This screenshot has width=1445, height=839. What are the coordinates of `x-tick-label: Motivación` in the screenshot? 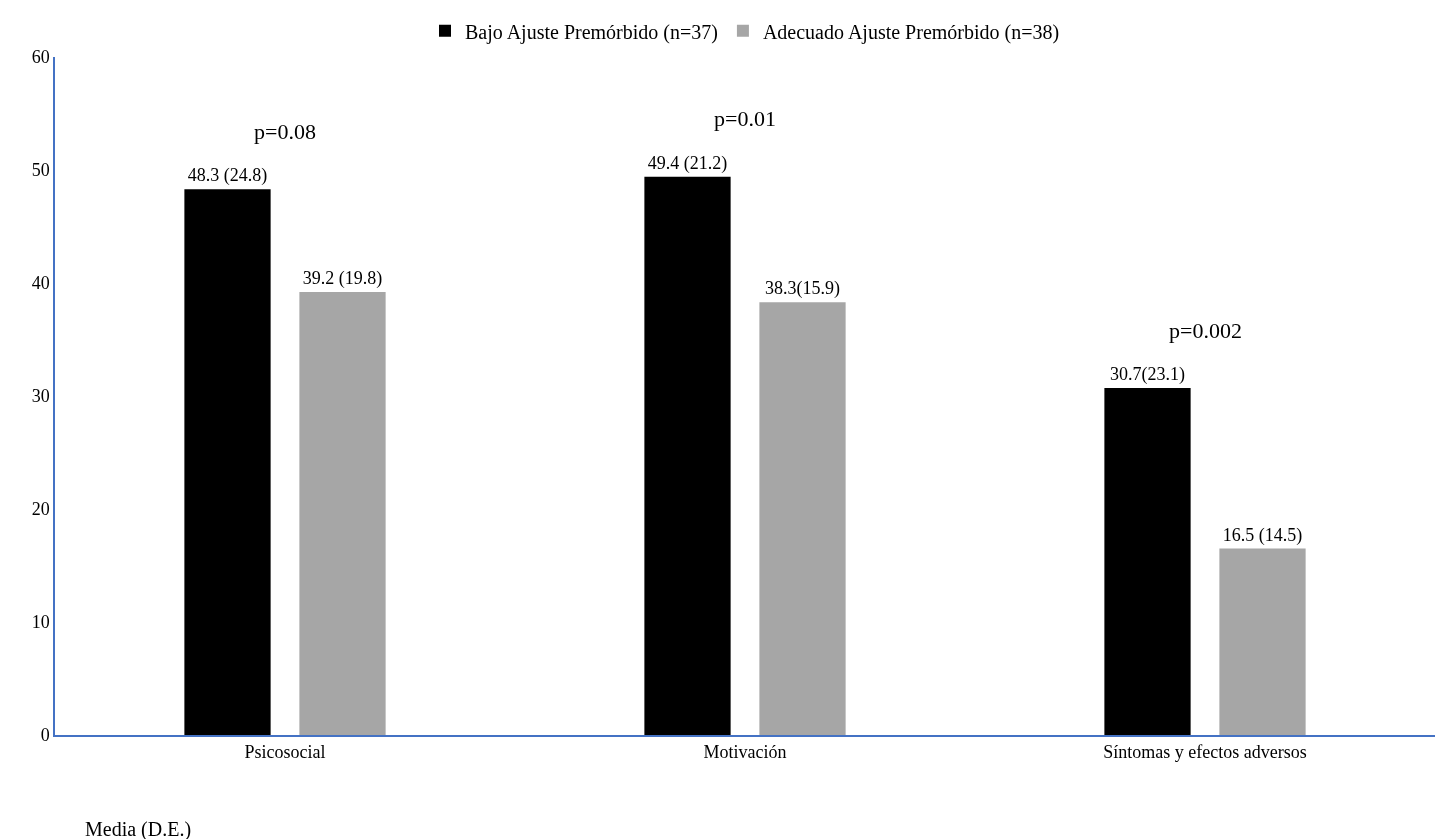 It's located at (745, 752).